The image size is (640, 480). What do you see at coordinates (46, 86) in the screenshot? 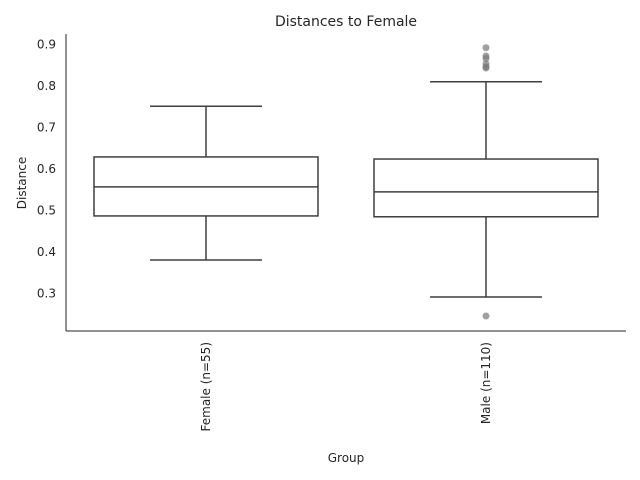
I see `y-tick-label: 0.8` at bounding box center [46, 86].